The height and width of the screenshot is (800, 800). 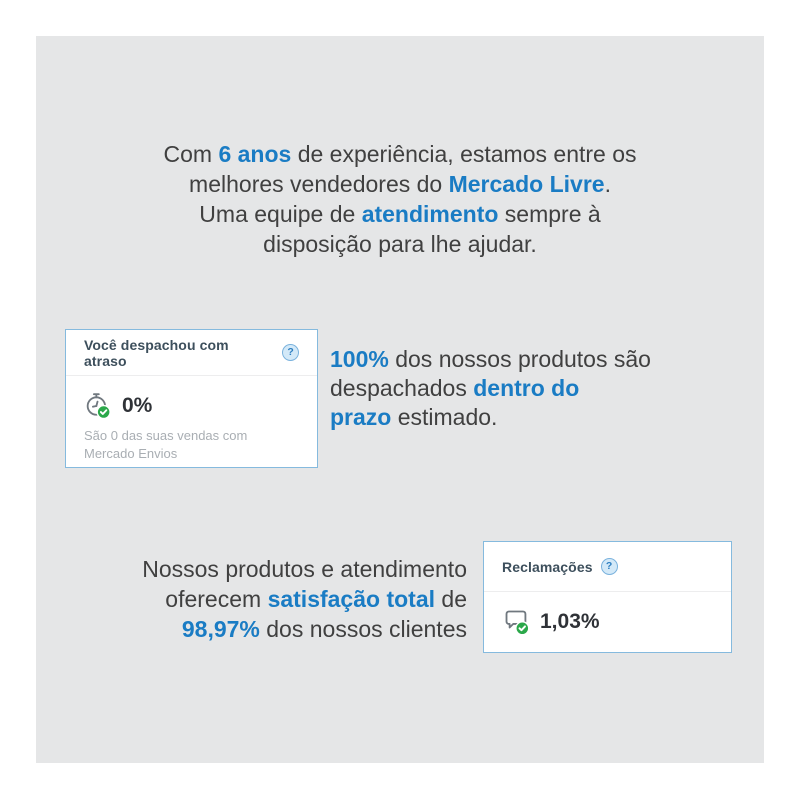 I want to click on shipping-card-caption: São 0 das suas vendas com Mercado Envios, so click(x=166, y=444).